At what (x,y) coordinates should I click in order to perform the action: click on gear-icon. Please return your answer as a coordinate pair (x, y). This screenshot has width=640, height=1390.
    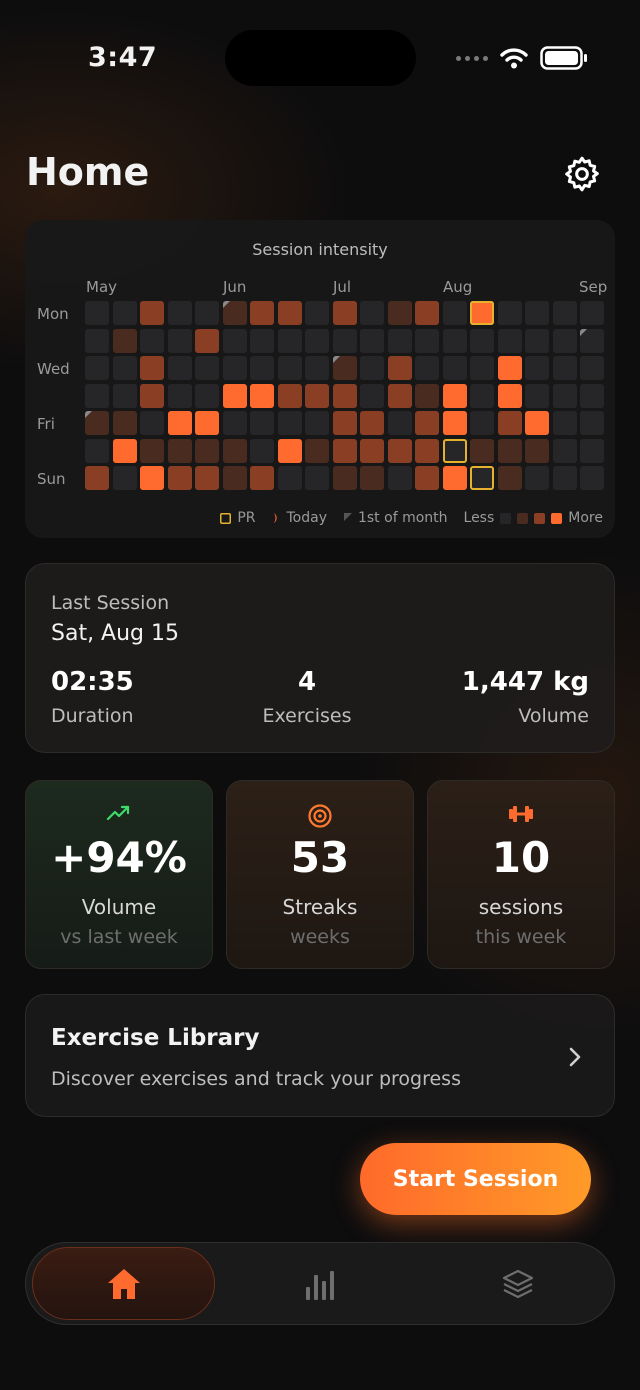
    Looking at the image, I should click on (582, 174).